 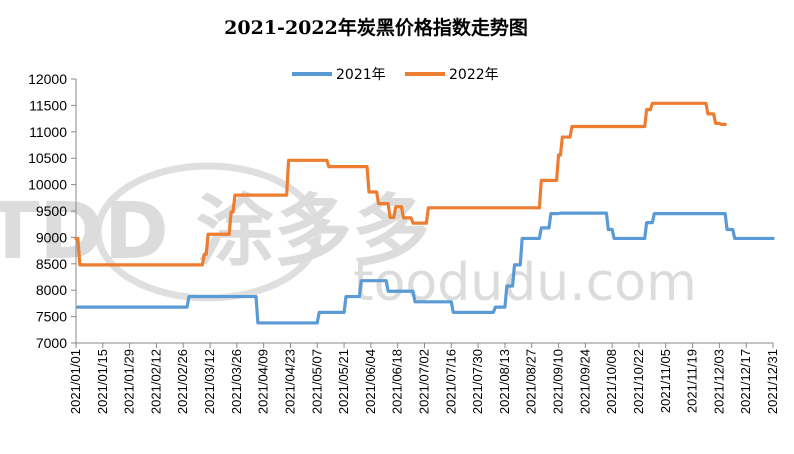 What do you see at coordinates (47, 185) in the screenshot?
I see `y-tick-label: 10000` at bounding box center [47, 185].